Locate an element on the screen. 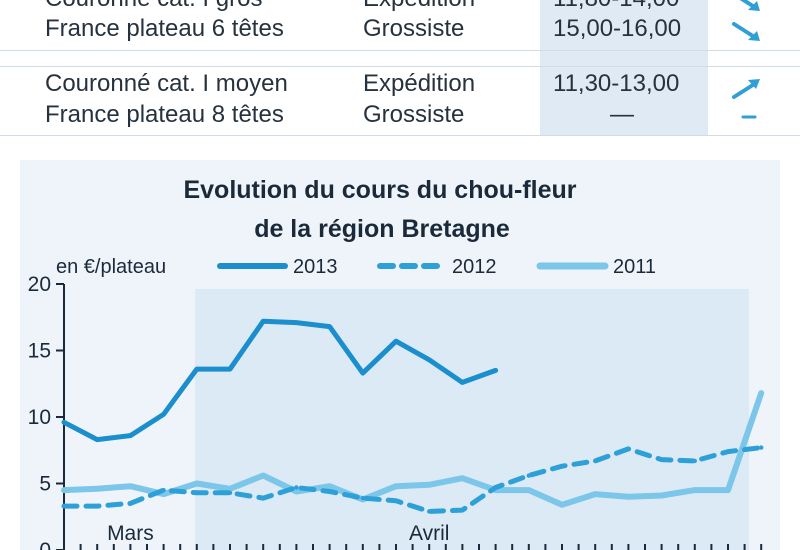  series-line-2013 is located at coordinates (280, 380).